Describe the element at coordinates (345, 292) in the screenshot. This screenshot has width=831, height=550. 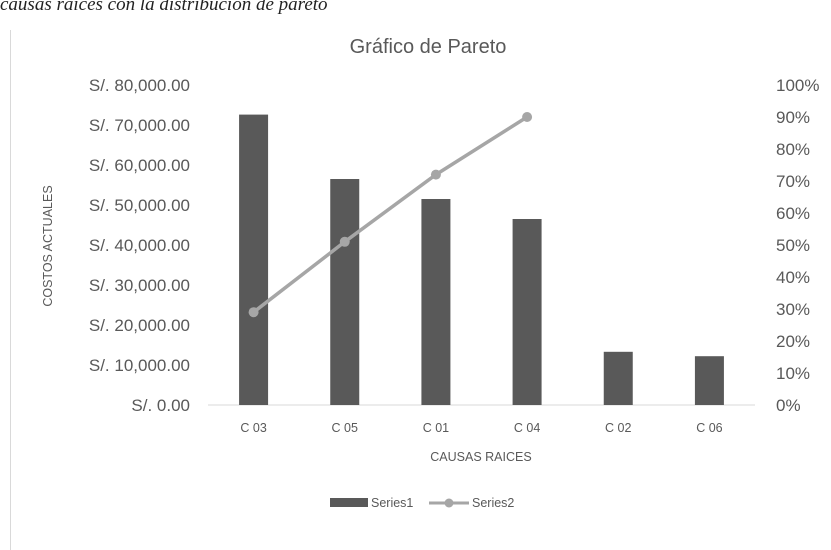
I see `bar-c05` at that location.